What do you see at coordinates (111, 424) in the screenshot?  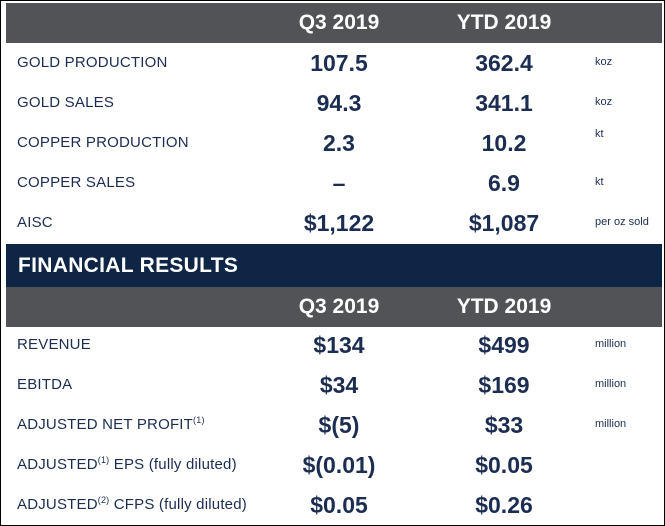 I see `row-label: ADJUSTED NET PROFIT(1)` at bounding box center [111, 424].